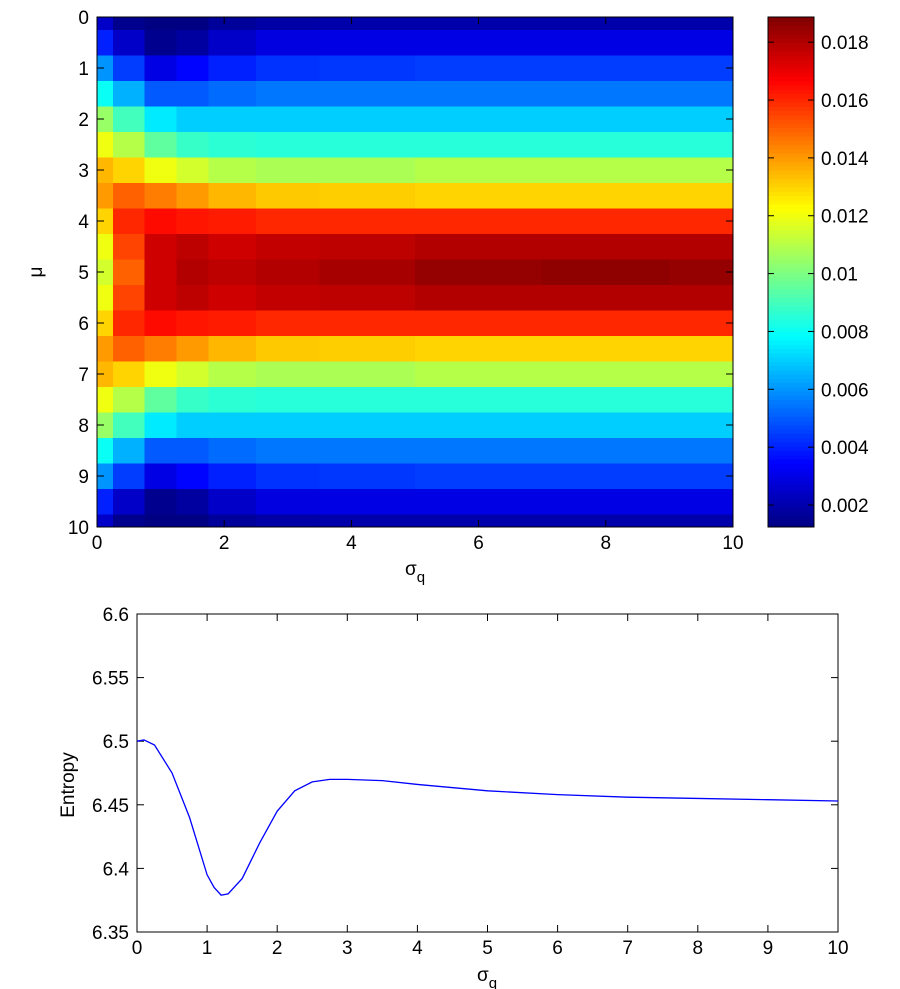 Image resolution: width=900 pixels, height=989 pixels. What do you see at coordinates (83, 375) in the screenshot?
I see `y-tick-label: 7` at bounding box center [83, 375].